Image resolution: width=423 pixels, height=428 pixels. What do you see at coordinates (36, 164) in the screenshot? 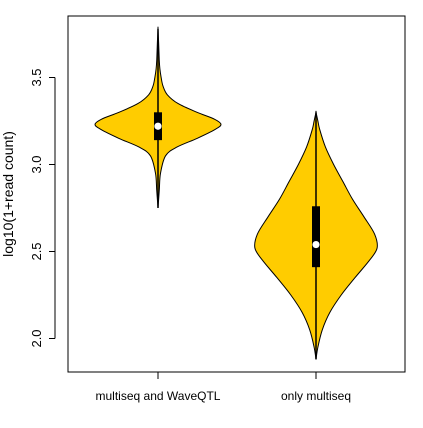
I see `y-tick-label: 3.0` at bounding box center [36, 164].